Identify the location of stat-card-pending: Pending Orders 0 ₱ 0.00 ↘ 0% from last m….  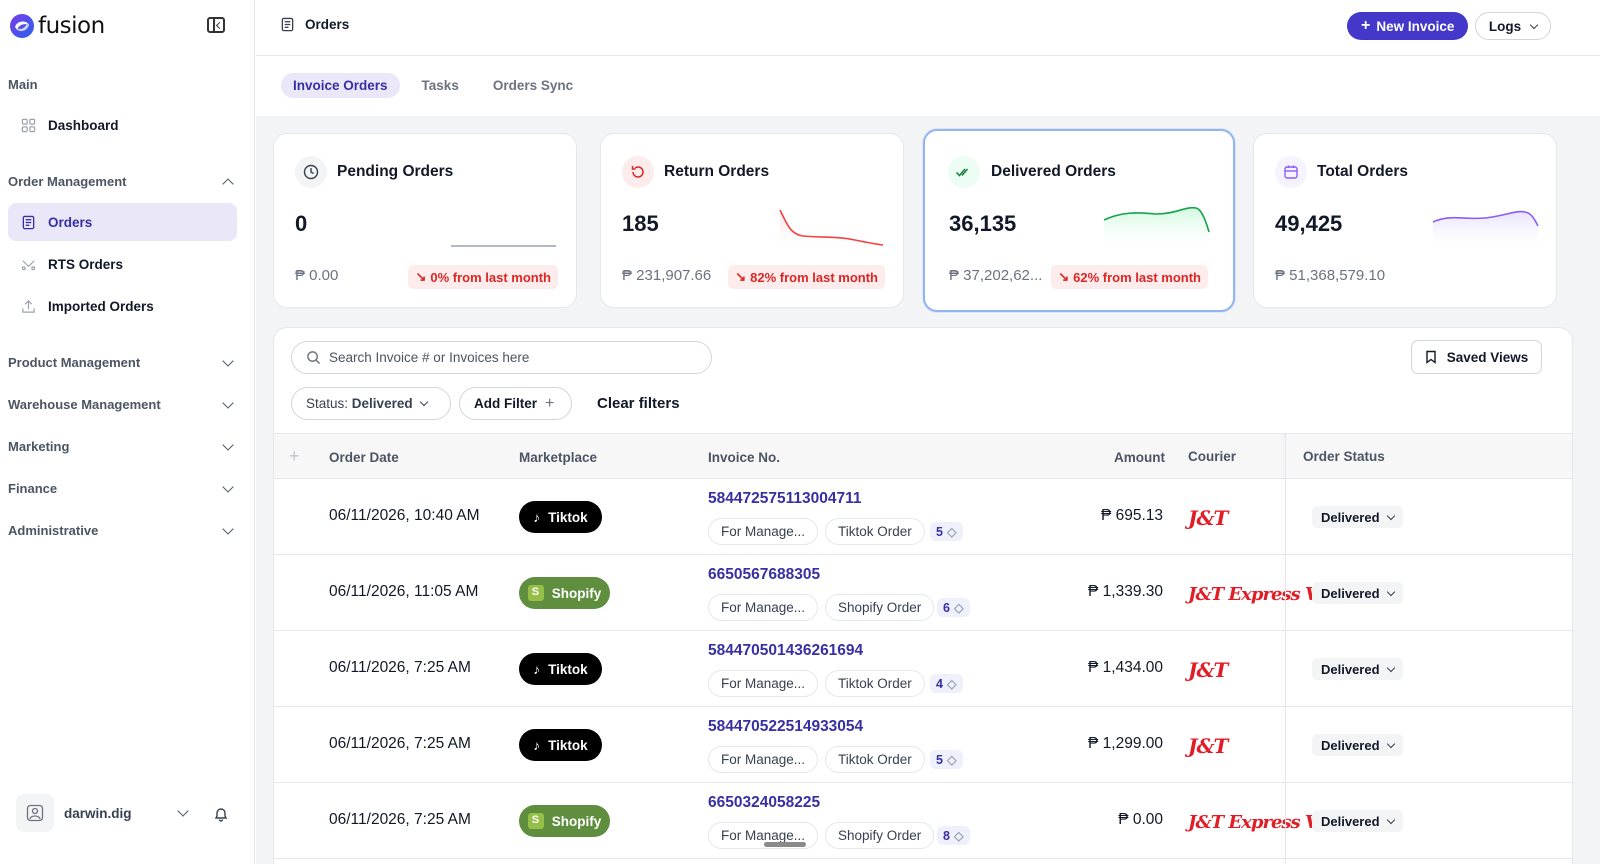
(425, 220).